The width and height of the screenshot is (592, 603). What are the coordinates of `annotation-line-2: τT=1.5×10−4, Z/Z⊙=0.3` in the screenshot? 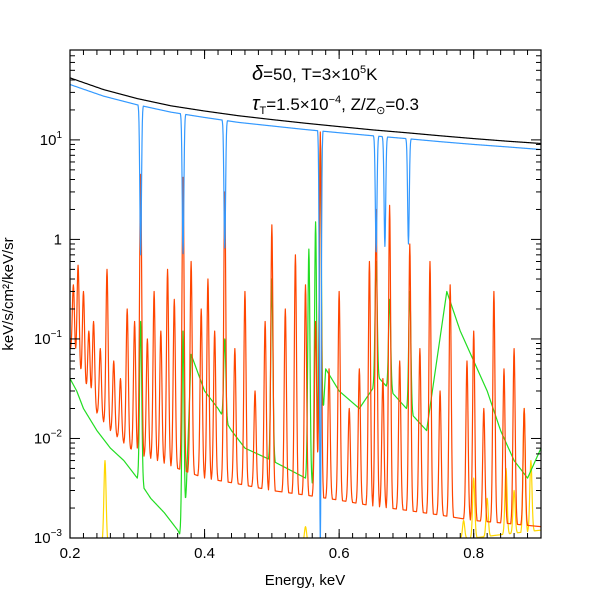 It's located at (335, 105).